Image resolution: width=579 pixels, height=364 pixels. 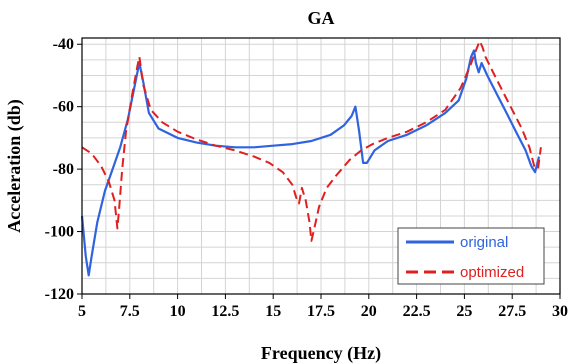 What do you see at coordinates (273, 311) in the screenshot?
I see `x-tick-label: 15` at bounding box center [273, 311].